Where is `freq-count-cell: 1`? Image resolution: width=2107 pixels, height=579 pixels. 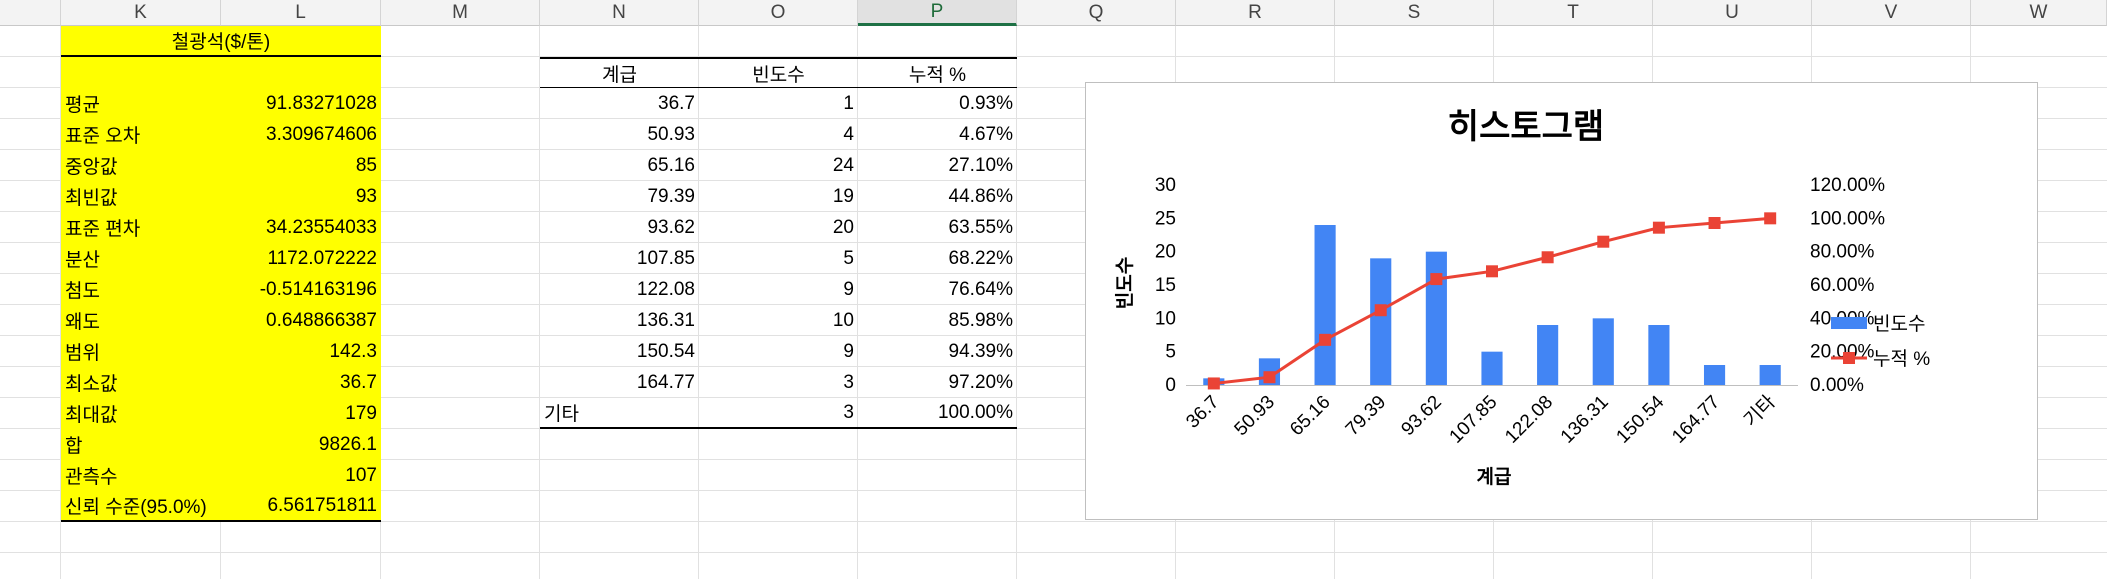
freq-count-cell: 1 is located at coordinates (848, 103).